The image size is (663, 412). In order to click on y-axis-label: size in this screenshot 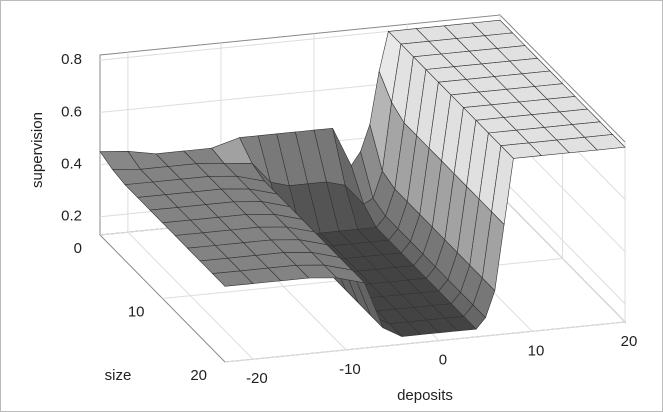, I will do `click(118, 375)`.